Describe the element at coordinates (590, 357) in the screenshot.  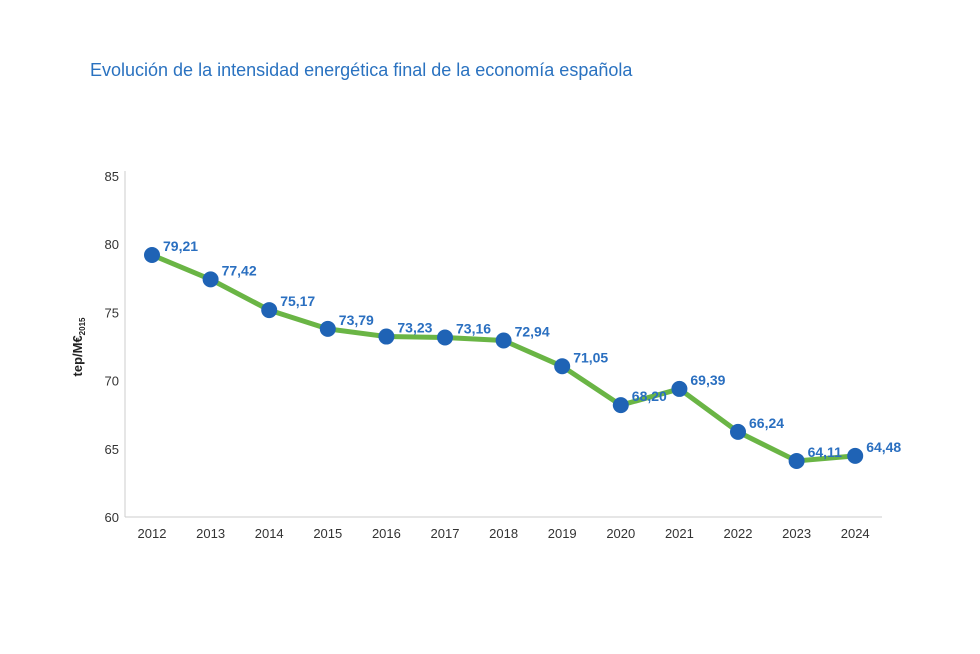
I see `data-label: 71,05` at that location.